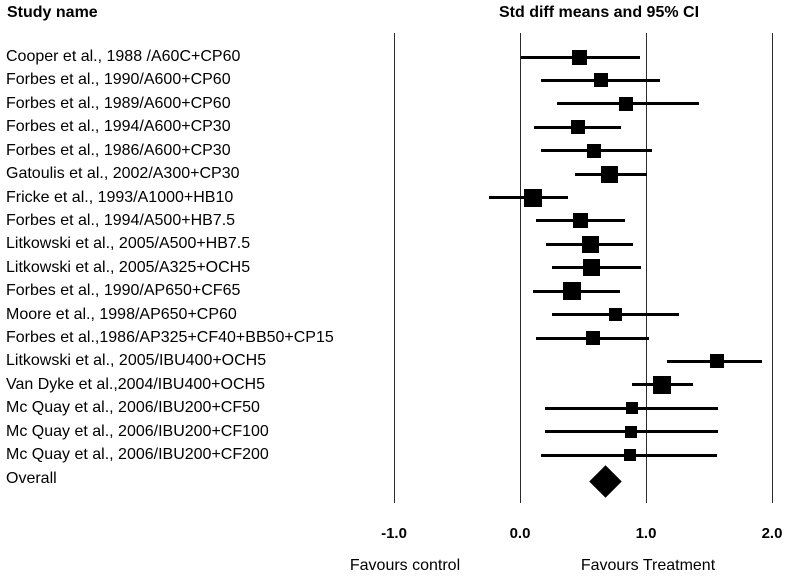  What do you see at coordinates (136, 361) in the screenshot?
I see `study-label: Litkowski et al., 2005/IBU400+OCH5` at bounding box center [136, 361].